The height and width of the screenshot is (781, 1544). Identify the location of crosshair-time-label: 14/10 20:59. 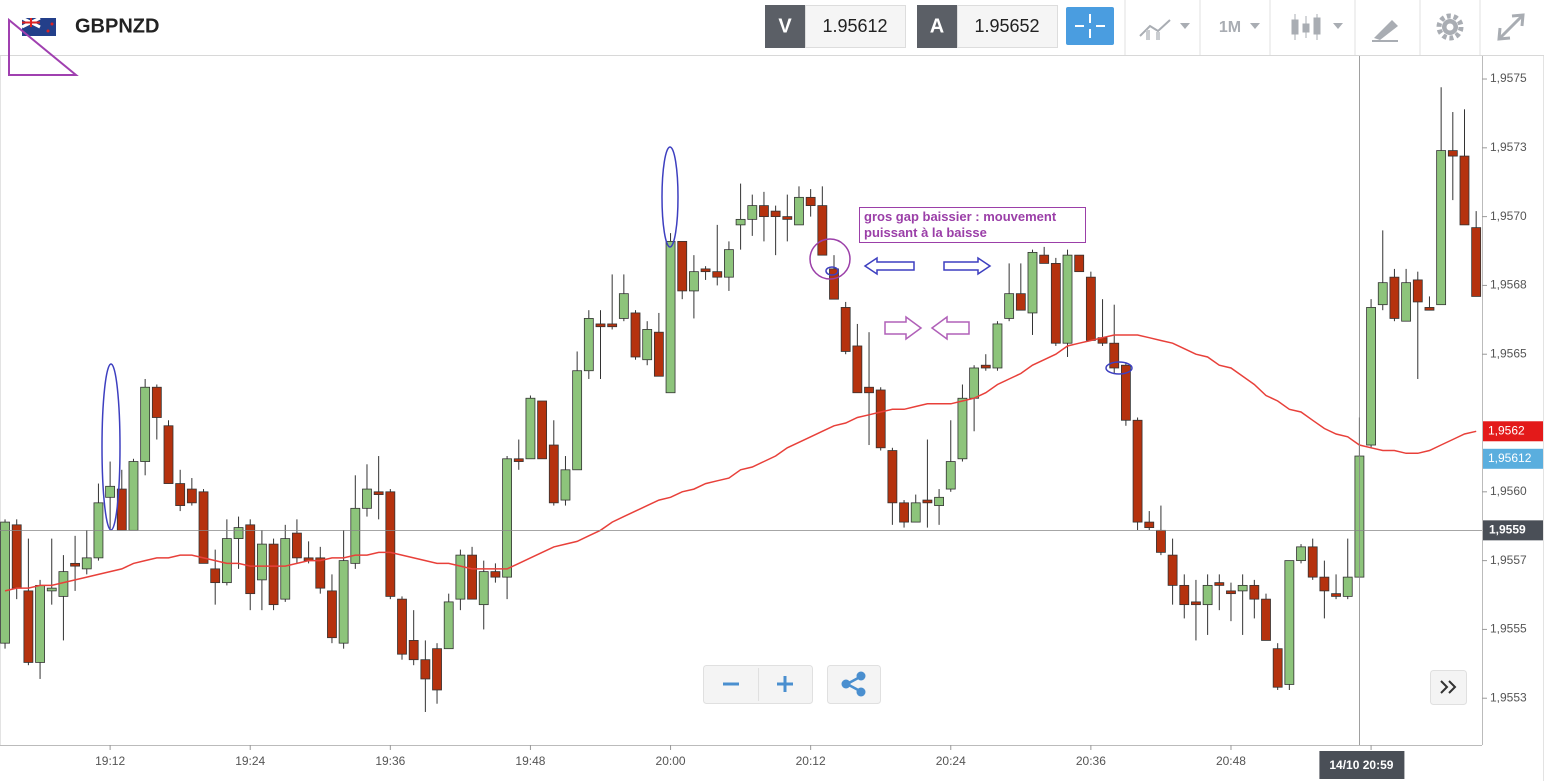
(1361, 765).